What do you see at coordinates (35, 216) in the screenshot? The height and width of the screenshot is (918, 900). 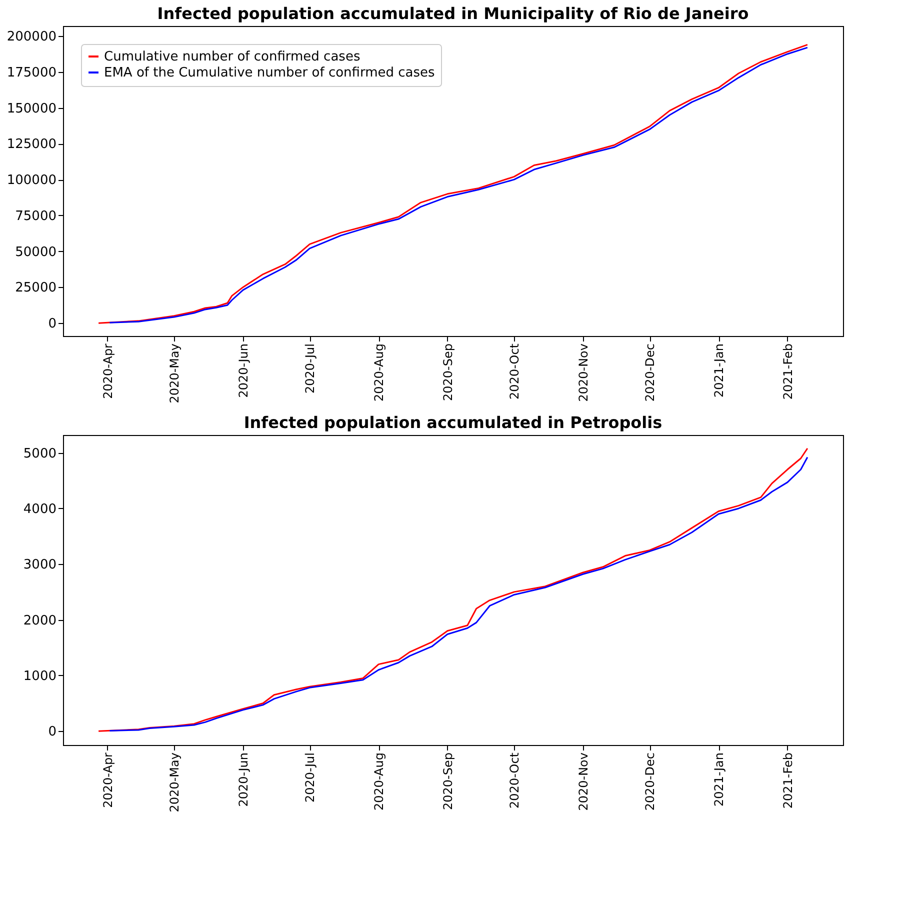 I see `y-tick-label: 75000` at bounding box center [35, 216].